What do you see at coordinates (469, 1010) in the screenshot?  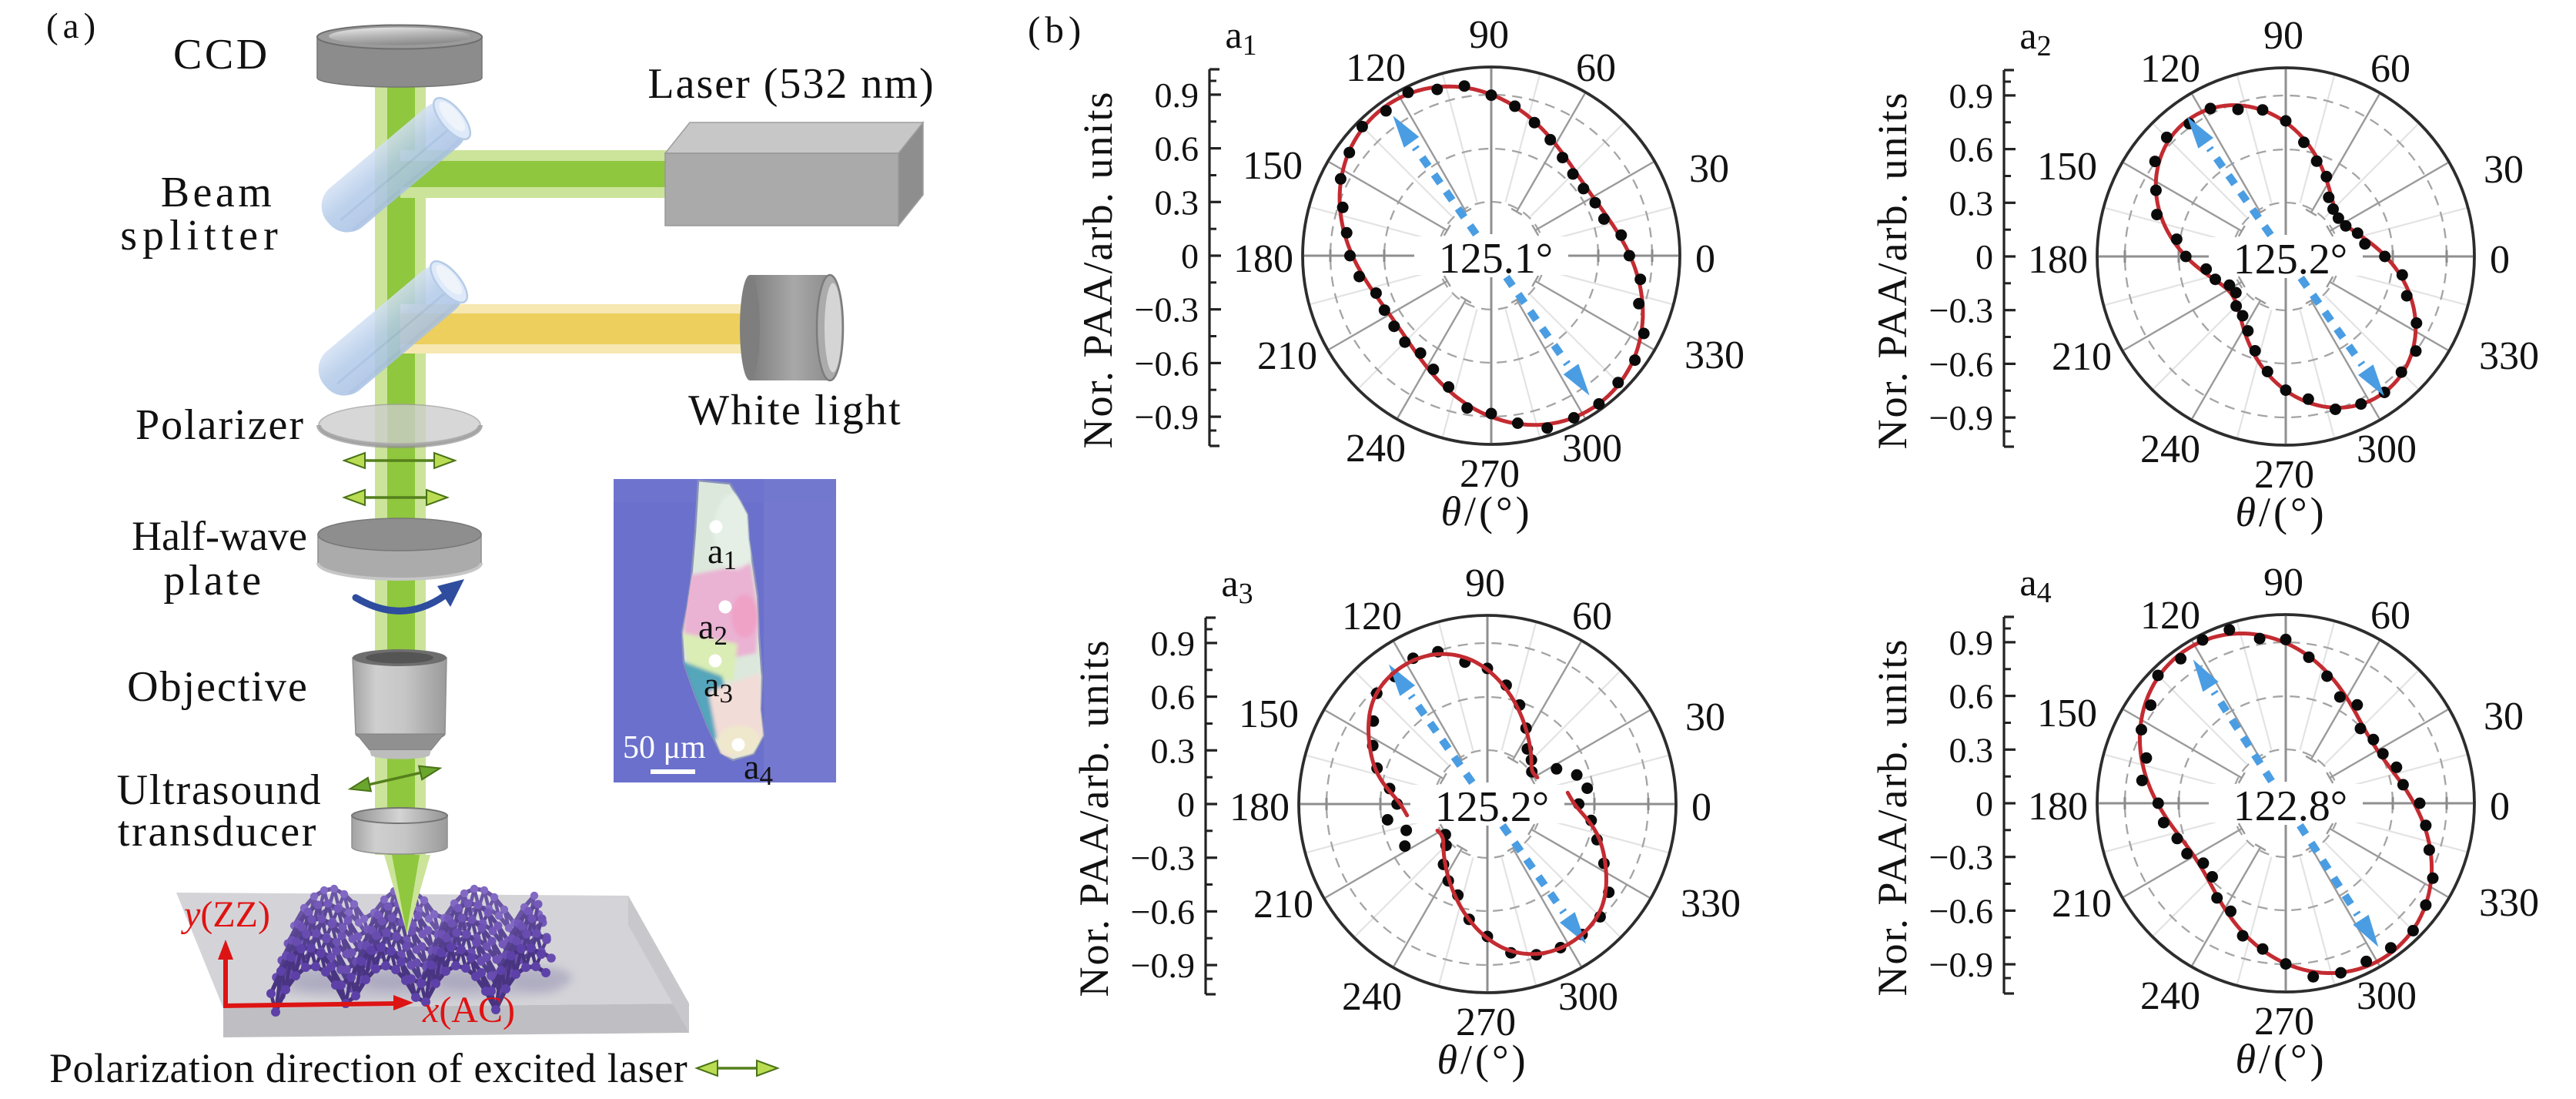 I see `svg-text: x(AC)` at bounding box center [469, 1010].